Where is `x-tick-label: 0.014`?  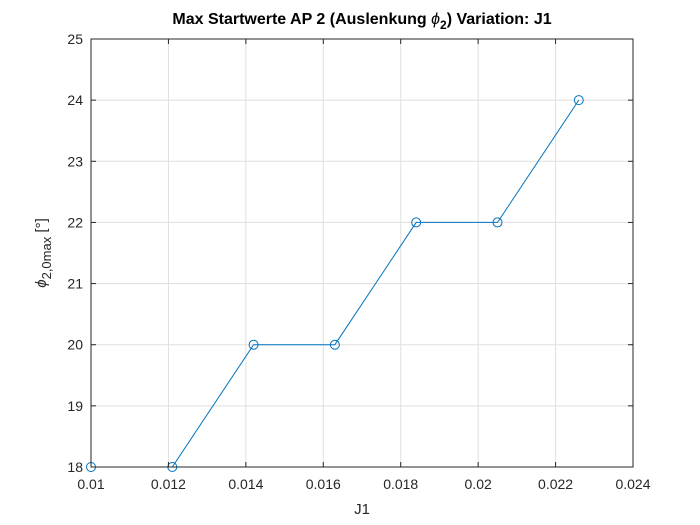 x-tick-label: 0.014 is located at coordinates (245, 484).